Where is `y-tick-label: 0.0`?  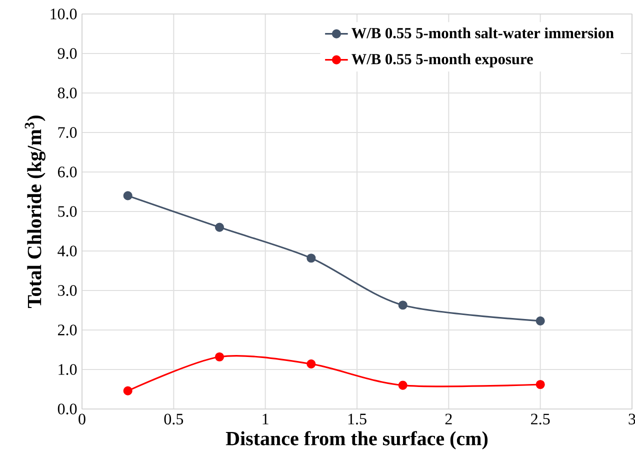
y-tick-label: 0.0 is located at coordinates (67, 409).